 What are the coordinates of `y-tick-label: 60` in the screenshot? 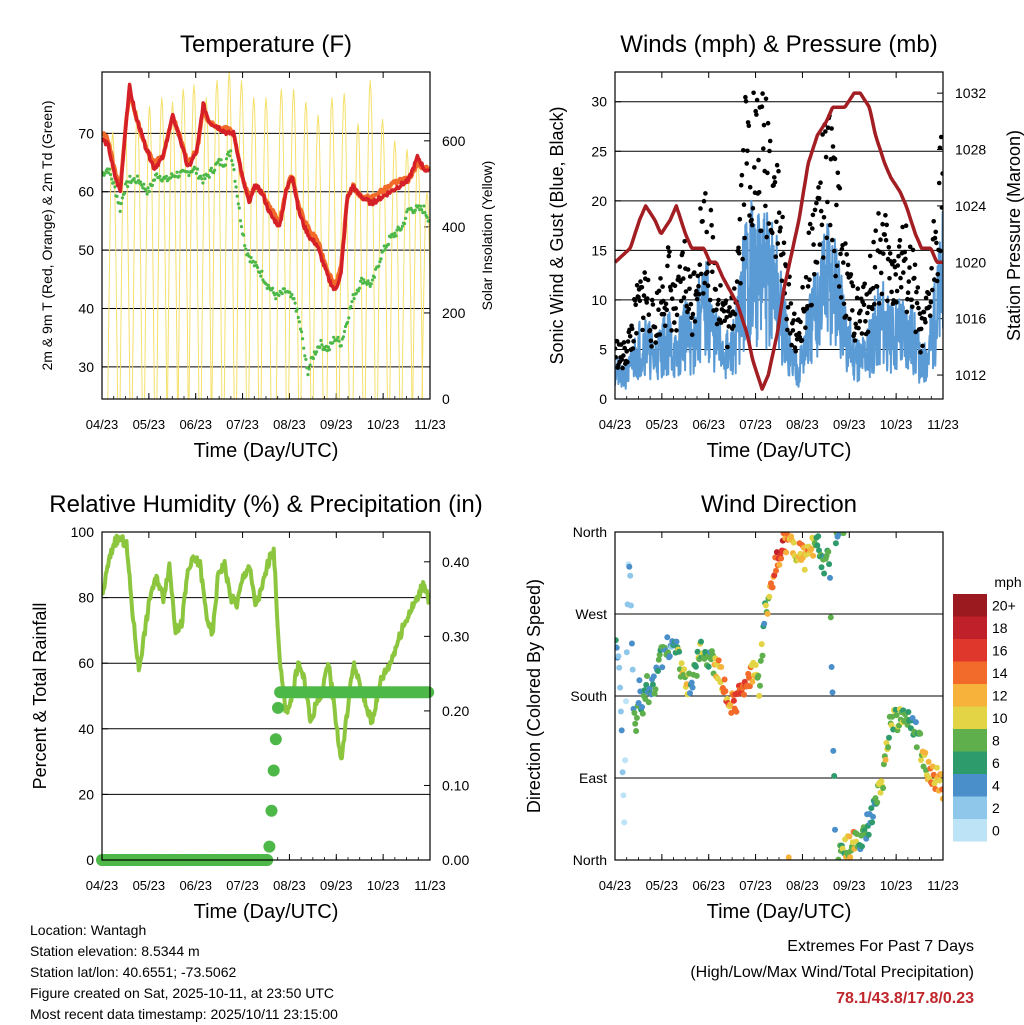 It's located at (86, 192).